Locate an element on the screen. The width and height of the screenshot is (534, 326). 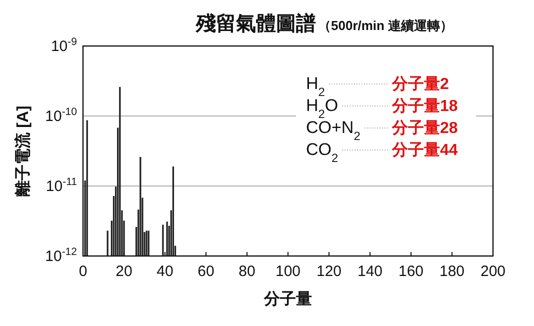
x-tick-label: 120 is located at coordinates (329, 271).